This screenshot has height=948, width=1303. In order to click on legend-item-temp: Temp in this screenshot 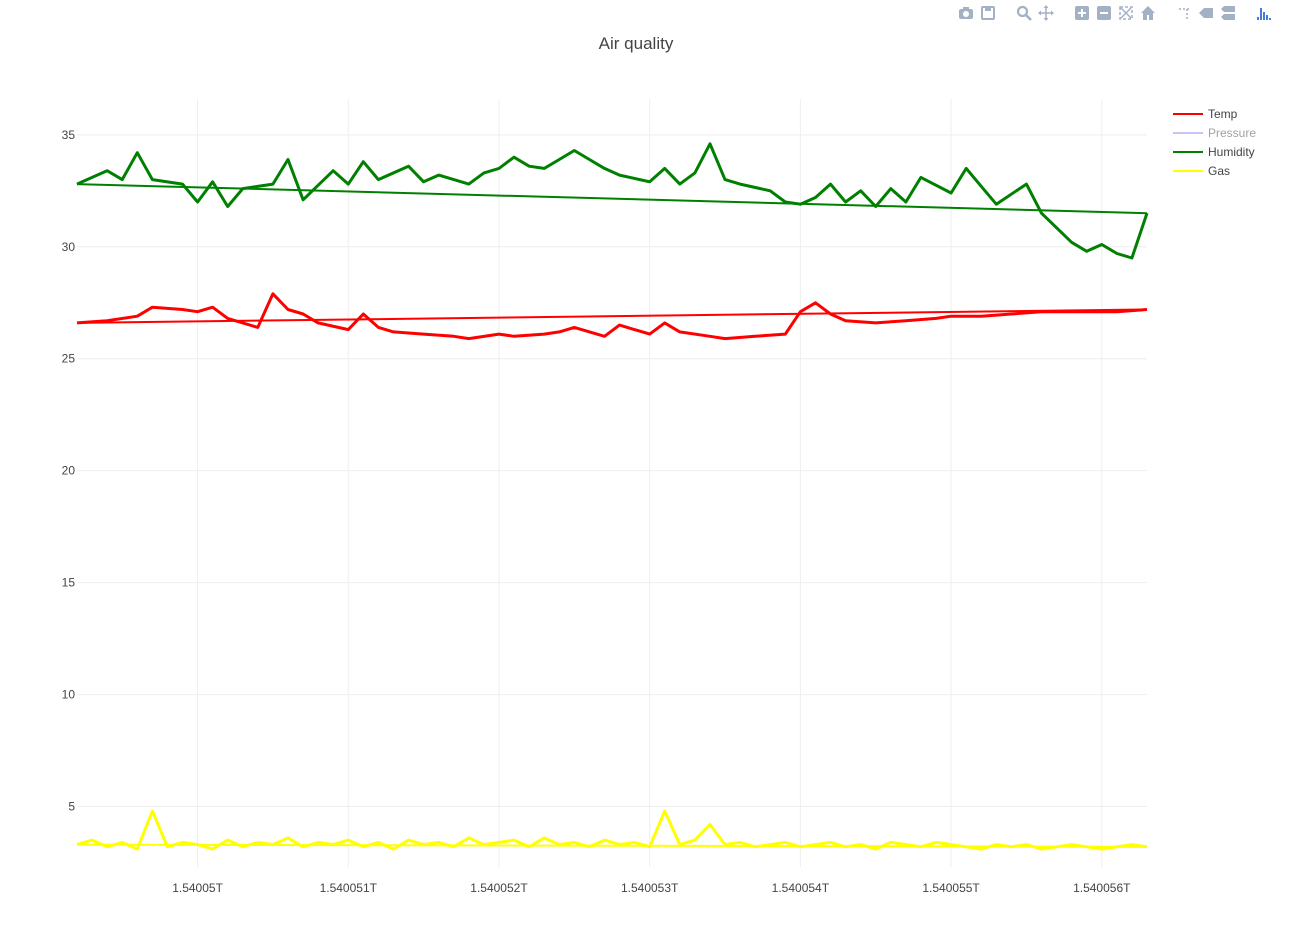, I will do `click(1205, 114)`.